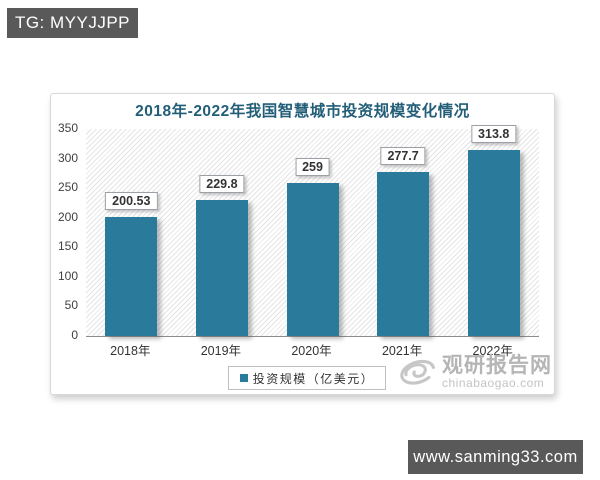 Image resolution: width=600 pixels, height=480 pixels. Describe the element at coordinates (403, 253) in the screenshot. I see `bar-2021年` at that location.